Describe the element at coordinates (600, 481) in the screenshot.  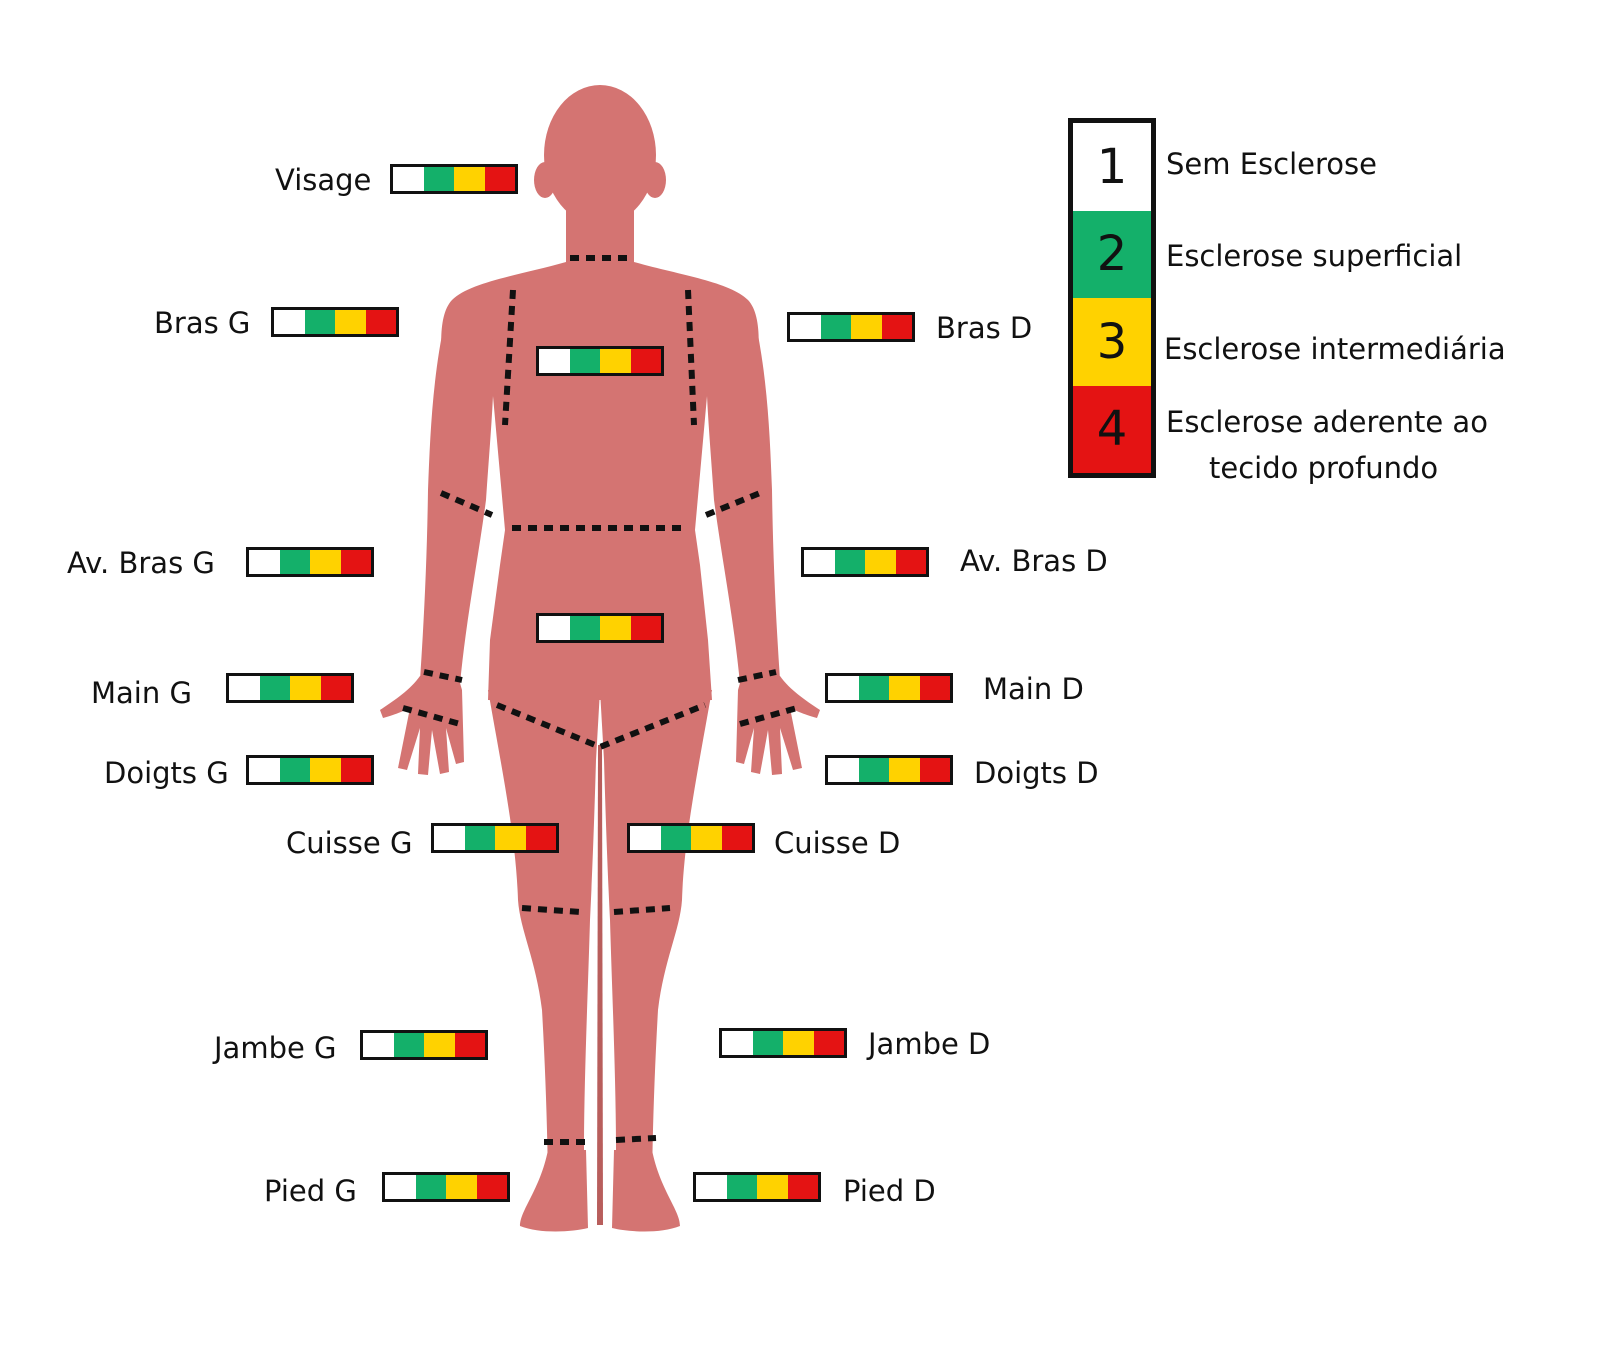
I see `torso-shape` at that location.